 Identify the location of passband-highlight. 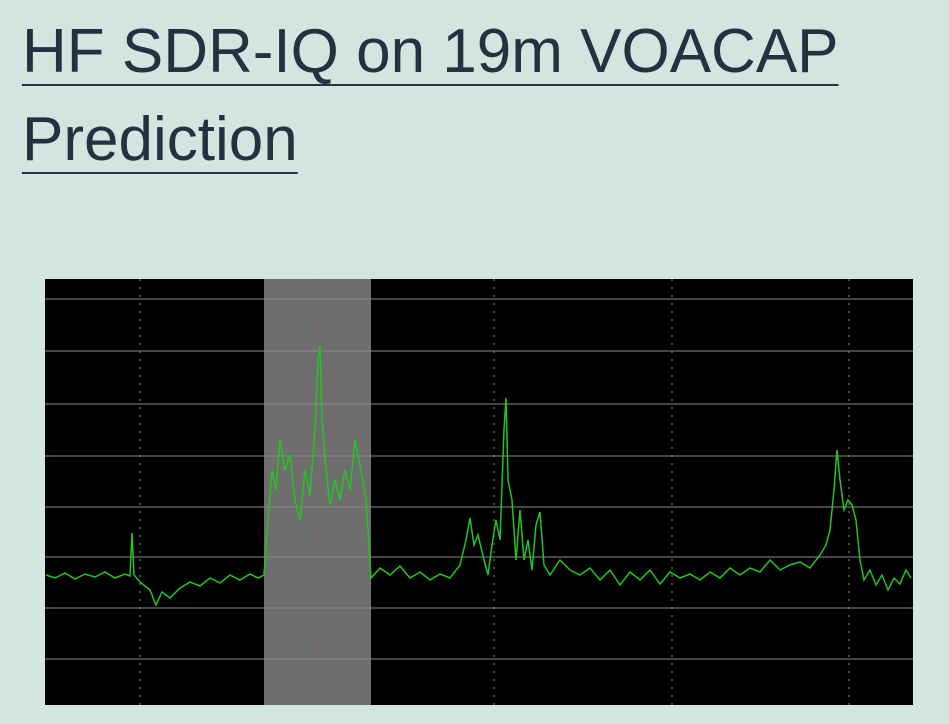
(317, 492).